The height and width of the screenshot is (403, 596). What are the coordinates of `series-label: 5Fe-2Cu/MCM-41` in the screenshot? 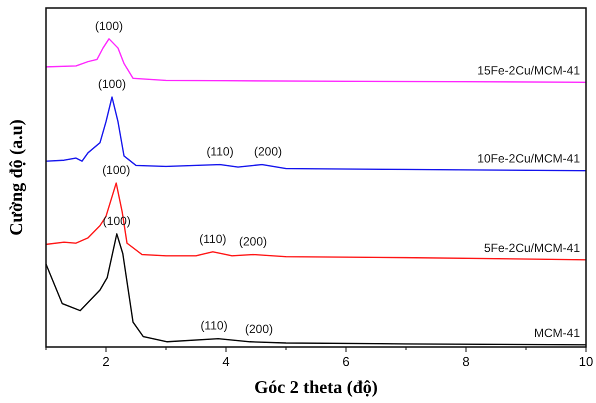 It's located at (532, 247).